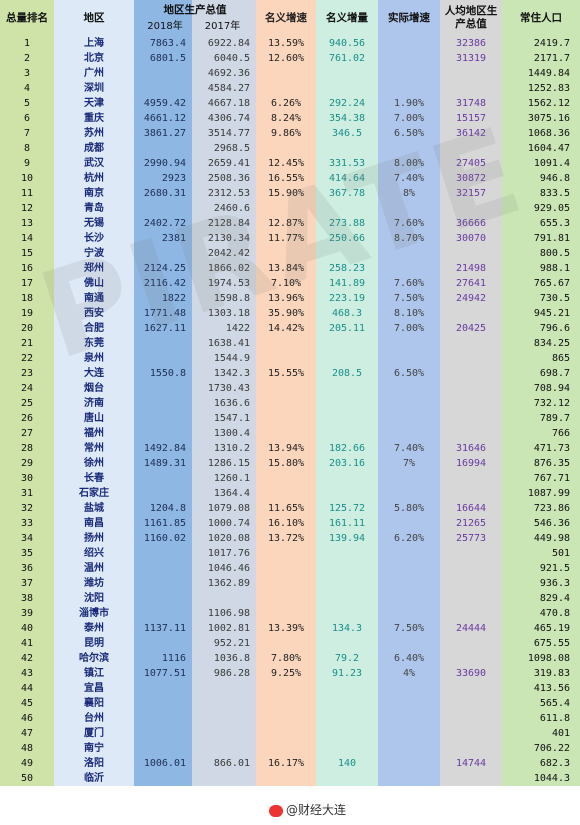 The width and height of the screenshot is (580, 825). What do you see at coordinates (347, 18) in the screenshot?
I see `header-nominal-increase: 名义增量` at bounding box center [347, 18].